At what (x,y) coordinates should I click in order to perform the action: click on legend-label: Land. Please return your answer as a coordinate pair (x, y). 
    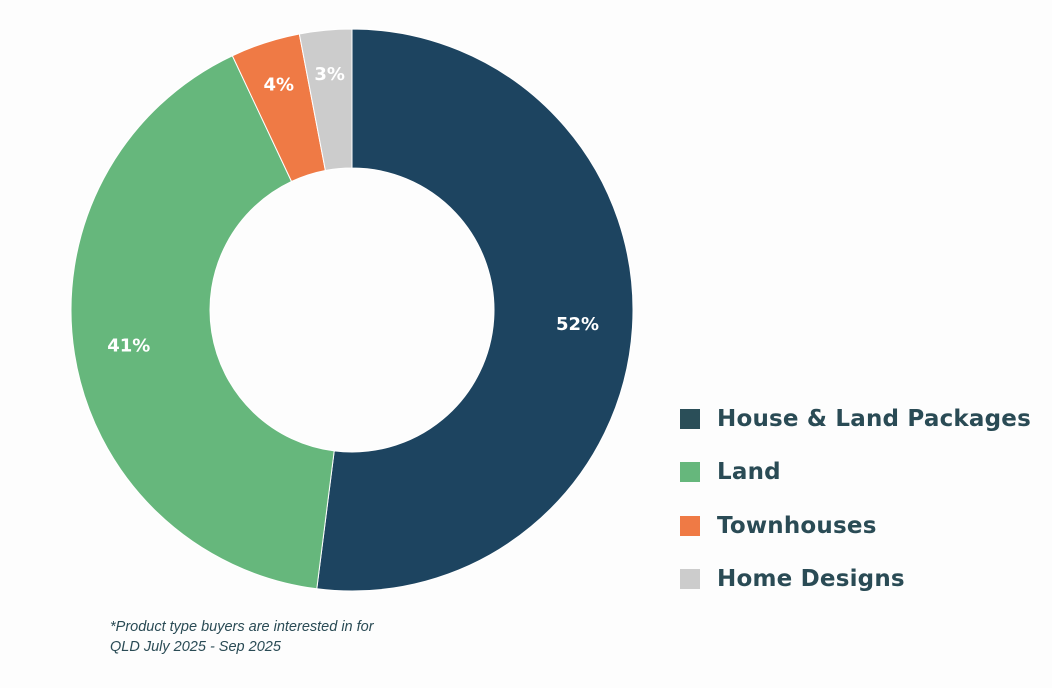
    Looking at the image, I should click on (749, 472).